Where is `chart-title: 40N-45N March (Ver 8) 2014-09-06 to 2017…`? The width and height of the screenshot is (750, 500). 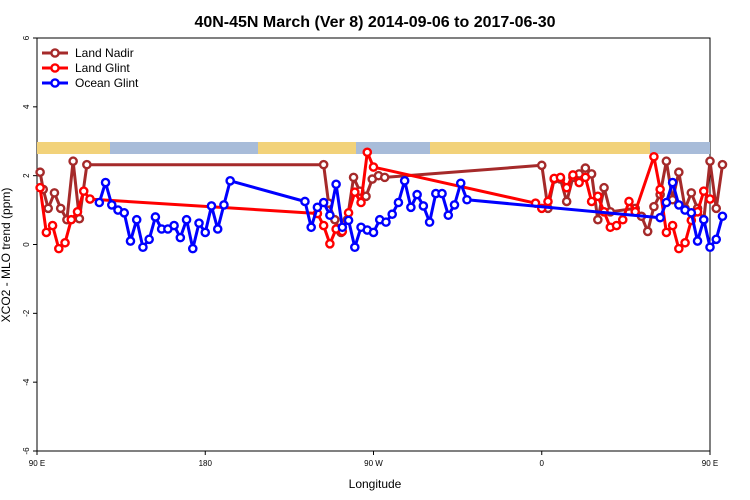 chart-title: 40N-45N March (Ver 8) 2014-09-06 to 2017… is located at coordinates (374, 22).